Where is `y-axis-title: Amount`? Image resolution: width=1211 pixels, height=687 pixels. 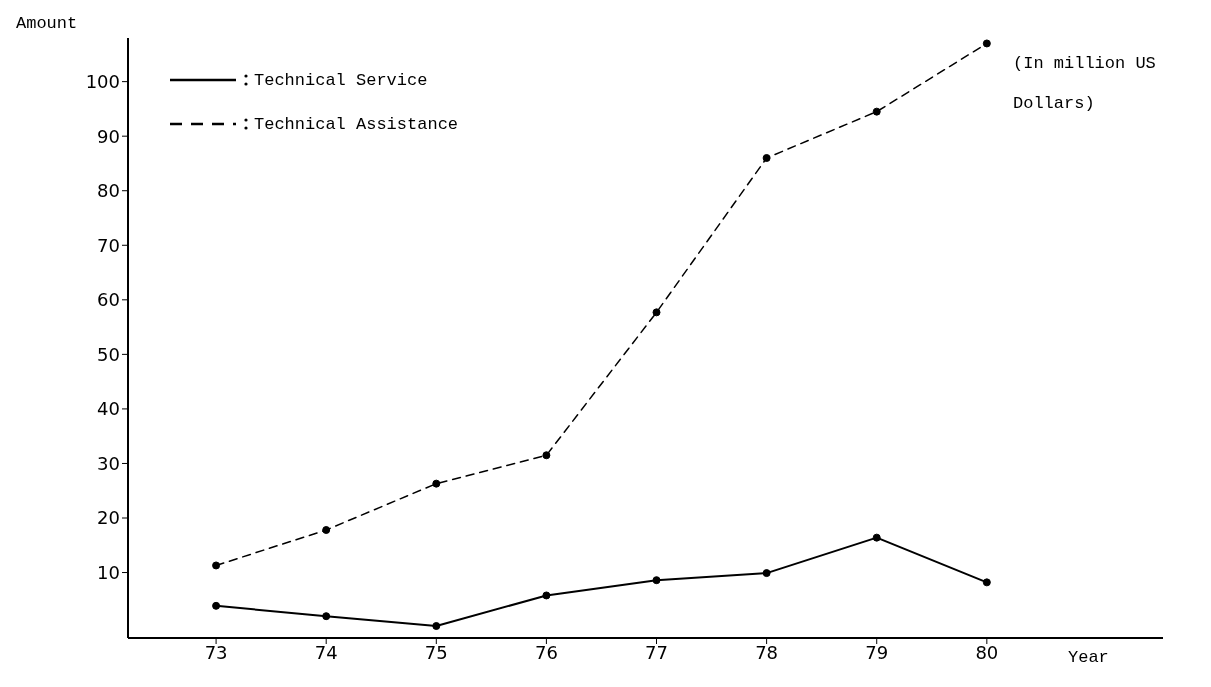 y-axis-title: Amount is located at coordinates (47, 23).